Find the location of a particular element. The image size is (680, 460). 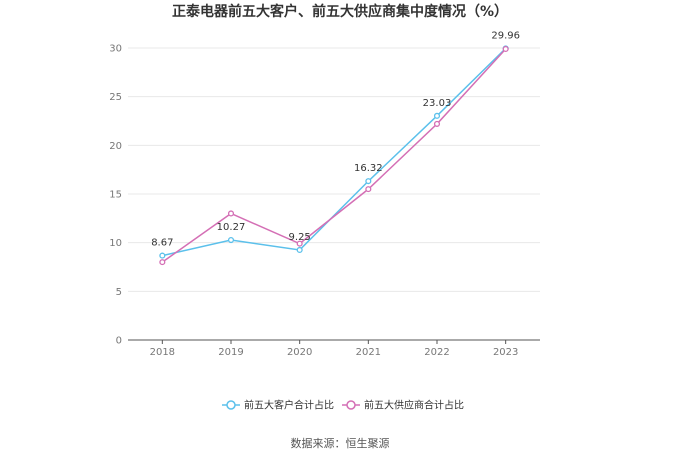

y-tick-label: 25 is located at coordinates (115, 97).